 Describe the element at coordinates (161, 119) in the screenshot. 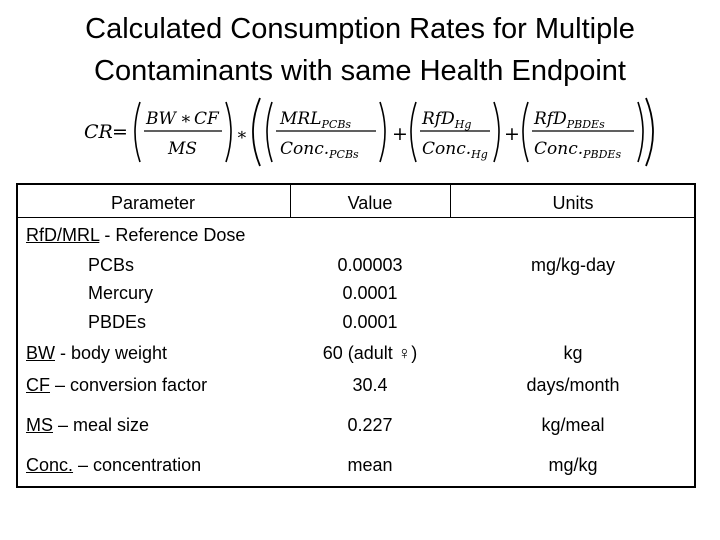

I see `formula-bw: BW` at that location.